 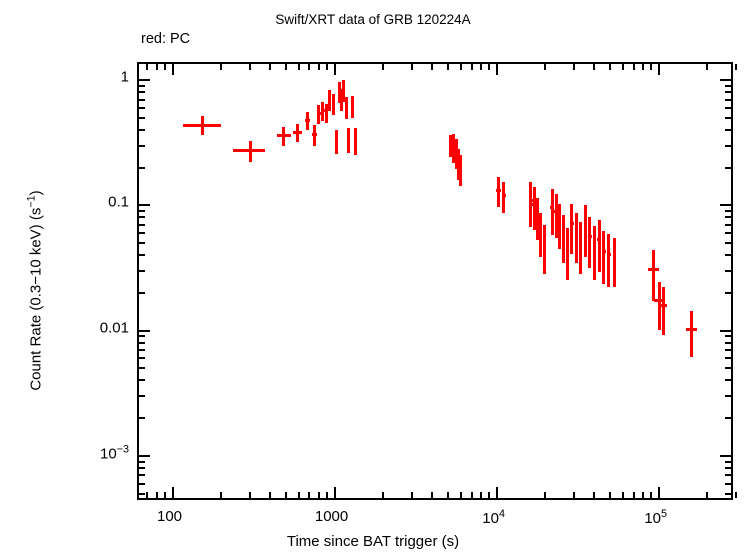 What do you see at coordinates (124, 77) in the screenshot?
I see `y-tick-label: 1` at bounding box center [124, 77].